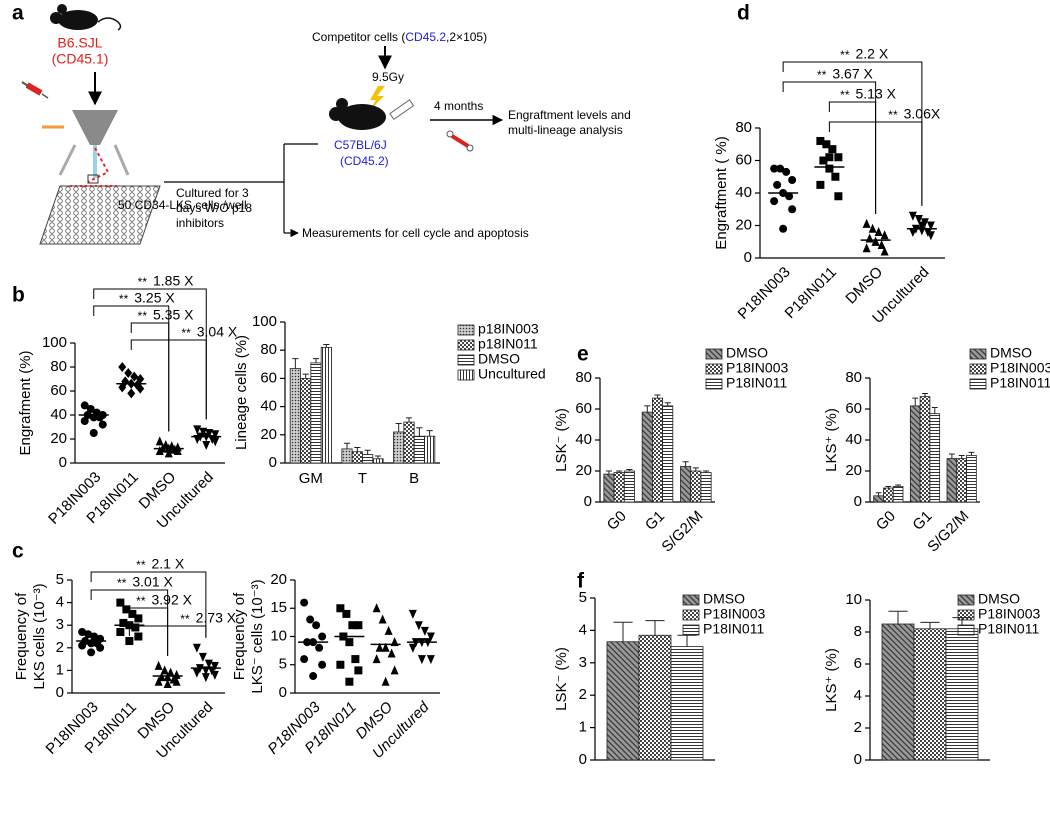 This screenshot has width=1050, height=813. What do you see at coordinates (172, 600) in the screenshot?
I see `fold-change-label: 3.92 X` at bounding box center [172, 600].